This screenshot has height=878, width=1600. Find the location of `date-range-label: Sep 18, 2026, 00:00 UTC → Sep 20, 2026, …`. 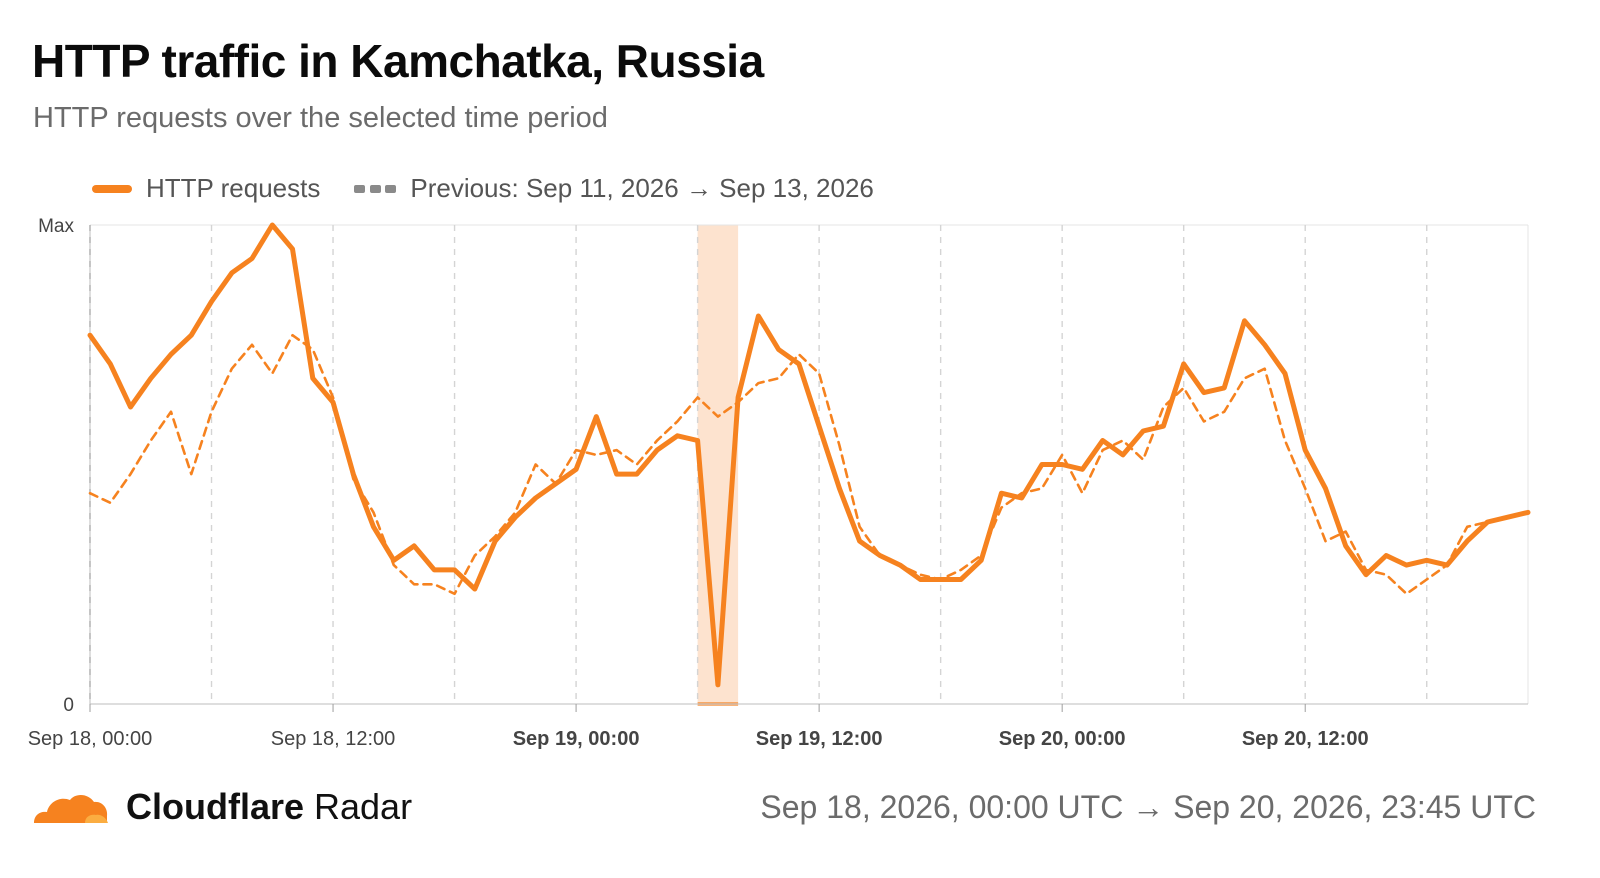

date-range-label: Sep 18, 2026, 00:00 UTC → Sep 20, 2026, … is located at coordinates (1148, 807).